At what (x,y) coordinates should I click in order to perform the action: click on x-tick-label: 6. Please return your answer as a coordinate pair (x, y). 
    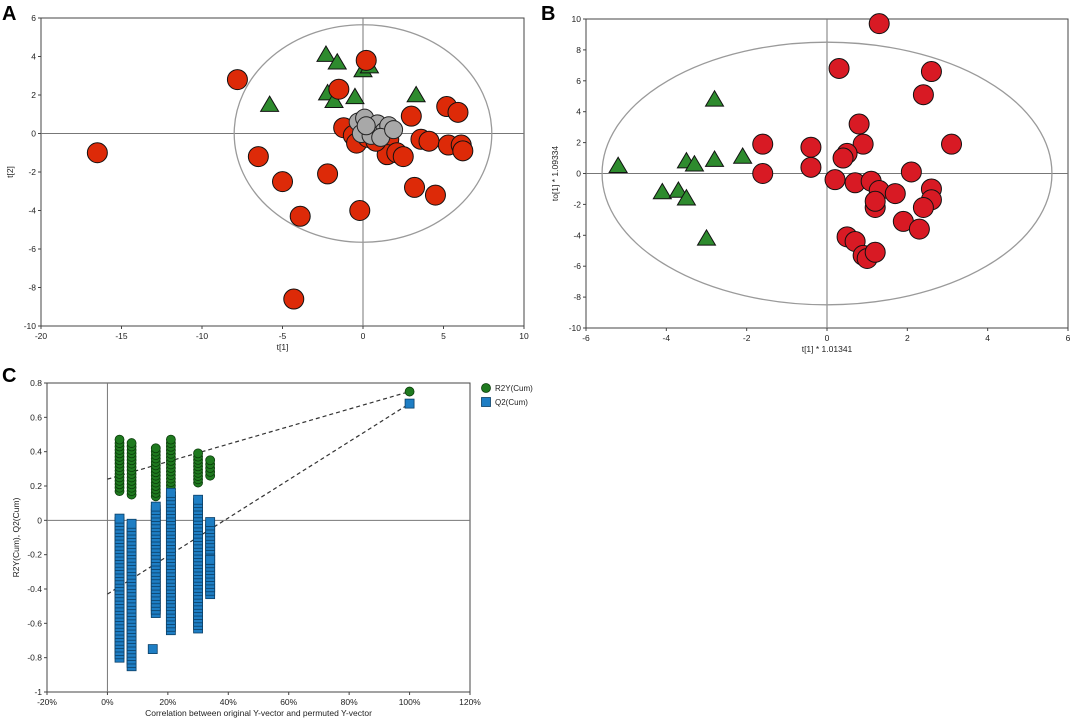
    Looking at the image, I should click on (1068, 338).